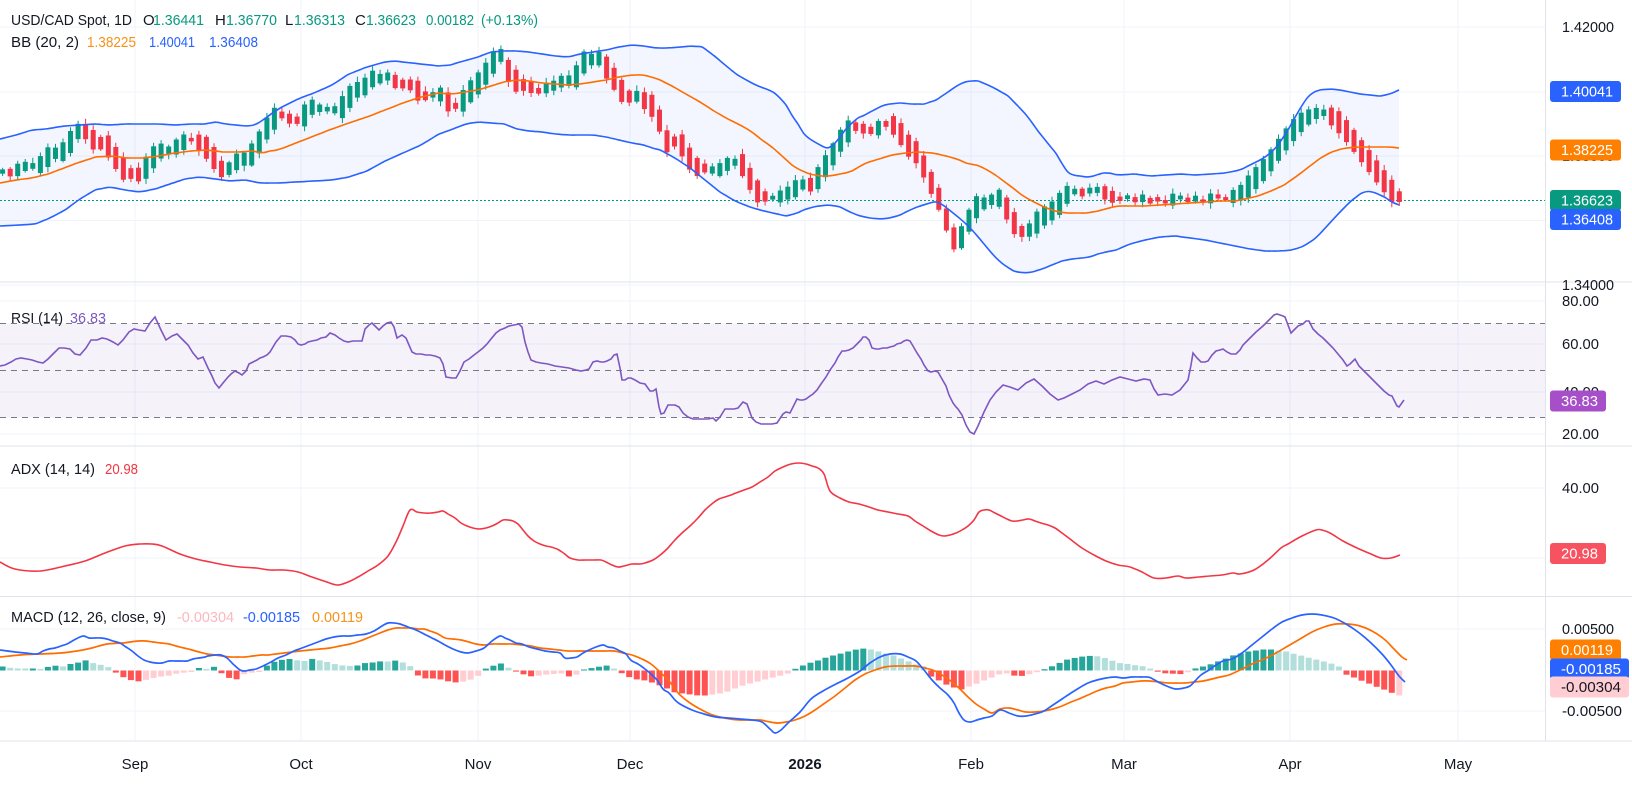 This screenshot has height=788, width=1632. I want to click on svg-text: H, so click(220, 20).